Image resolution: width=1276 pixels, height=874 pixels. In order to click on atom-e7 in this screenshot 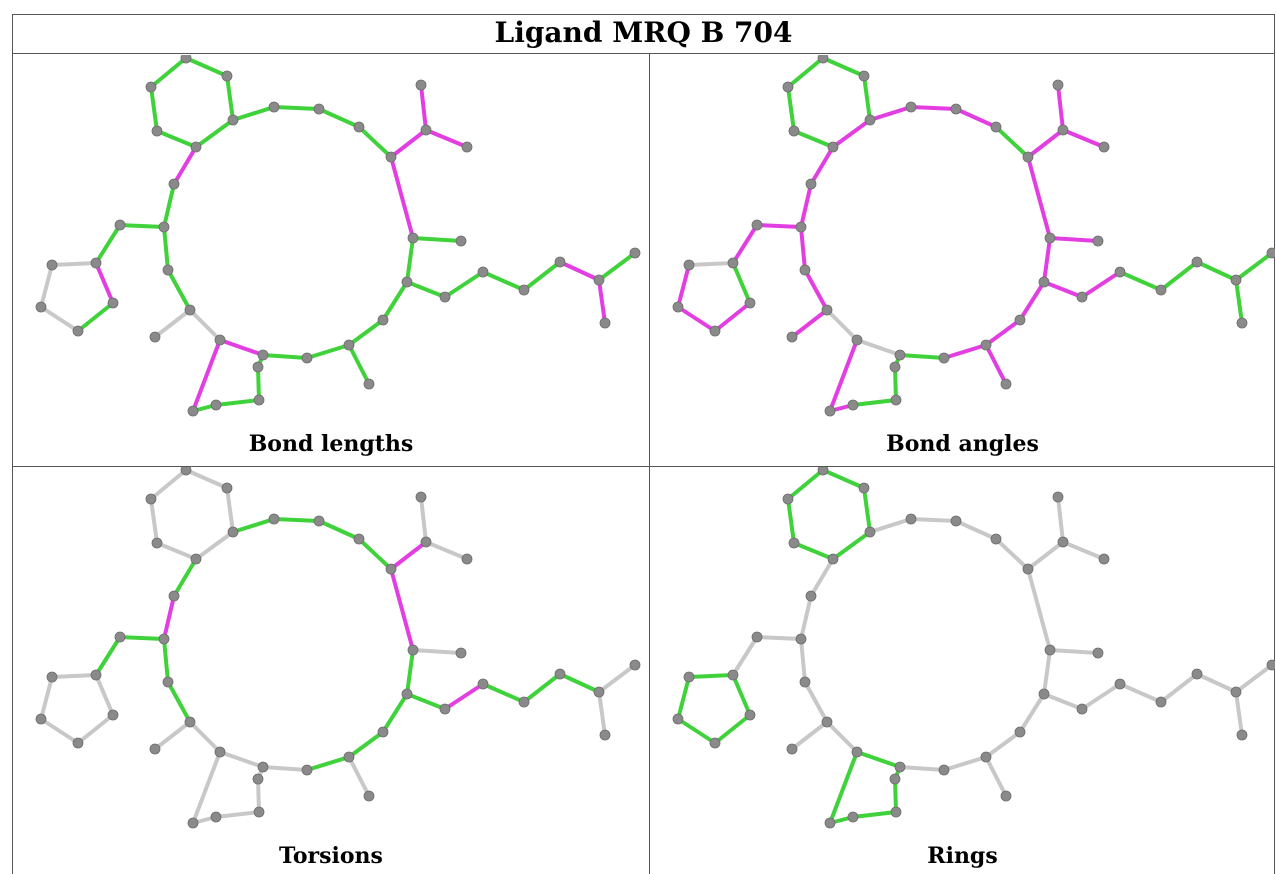, I will do `click(1270, 665)`.